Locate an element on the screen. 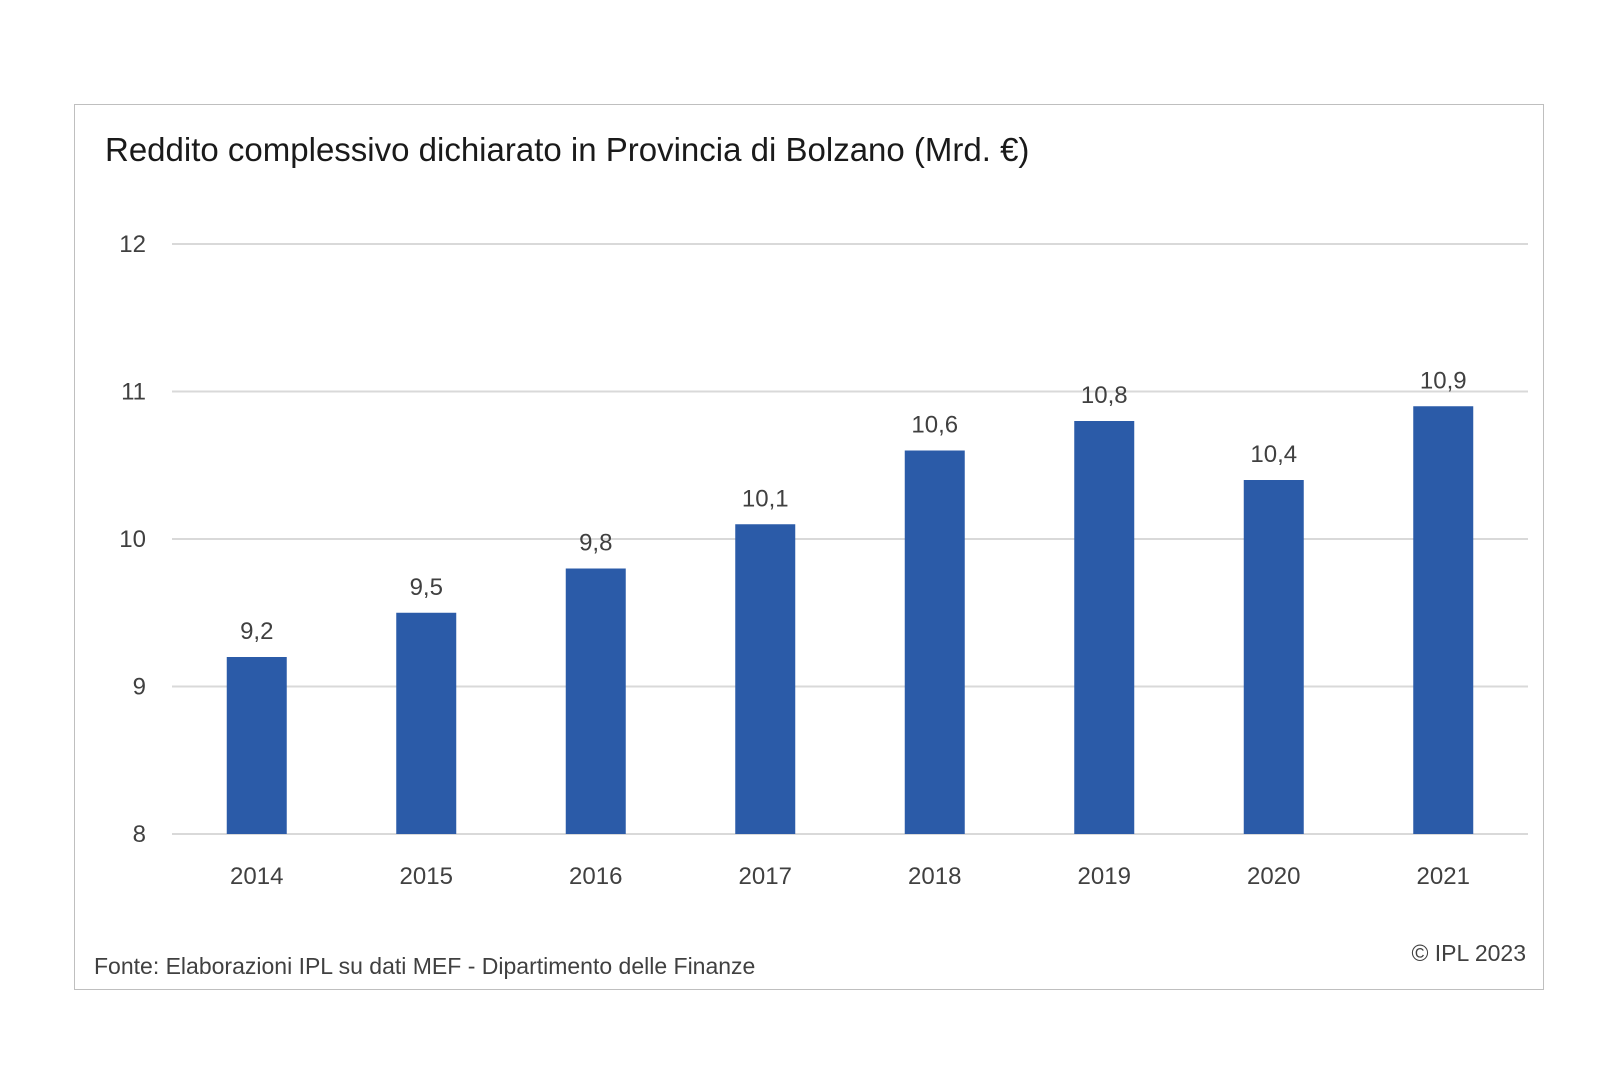 This screenshot has width=1602, height=1088. data-label: 10,1 is located at coordinates (765, 498).